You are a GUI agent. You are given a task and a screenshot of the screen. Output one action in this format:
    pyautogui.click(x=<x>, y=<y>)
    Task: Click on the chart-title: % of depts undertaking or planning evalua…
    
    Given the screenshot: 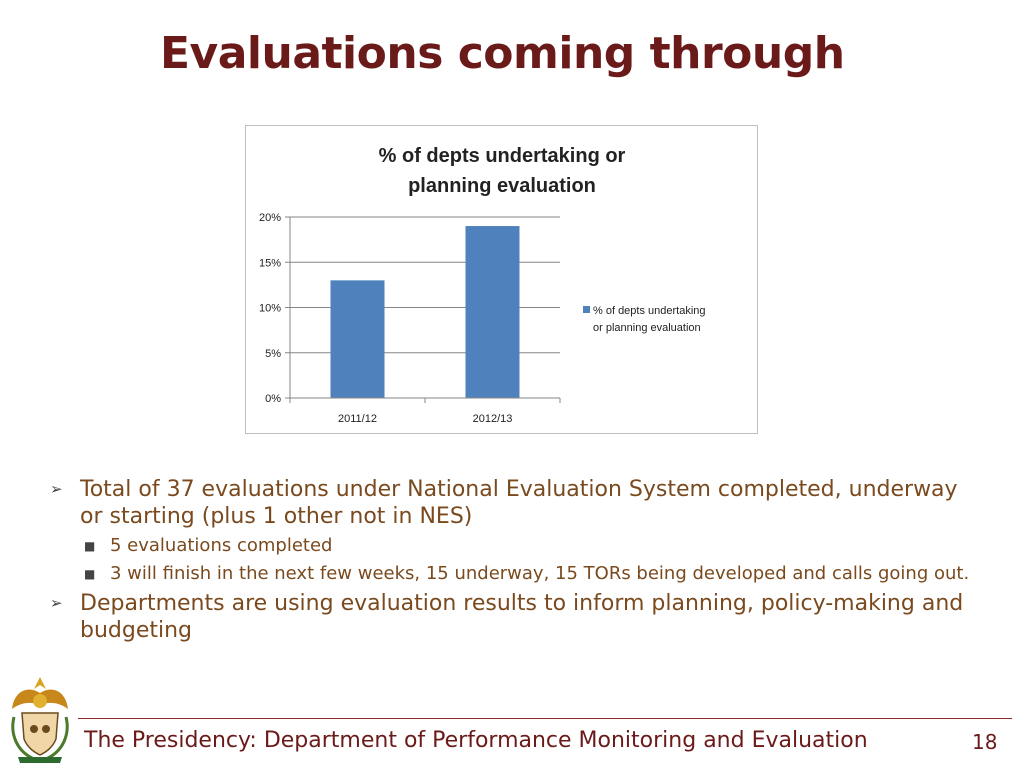 What is the action you would take?
    pyautogui.click(x=502, y=171)
    